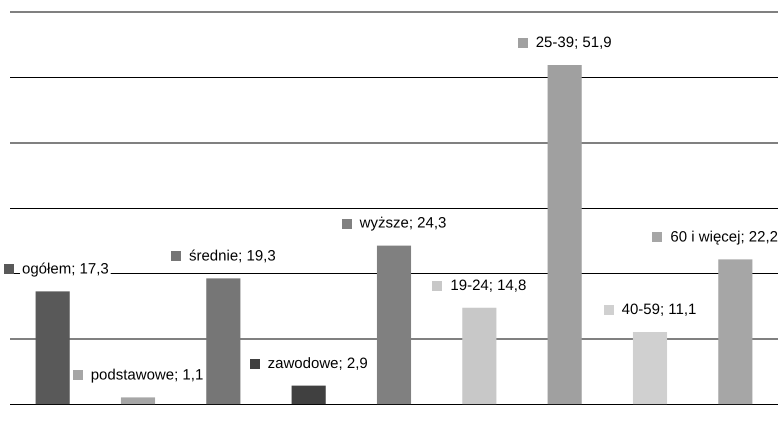  I want to click on data-label: podstawowe; 1,1, so click(147, 375).